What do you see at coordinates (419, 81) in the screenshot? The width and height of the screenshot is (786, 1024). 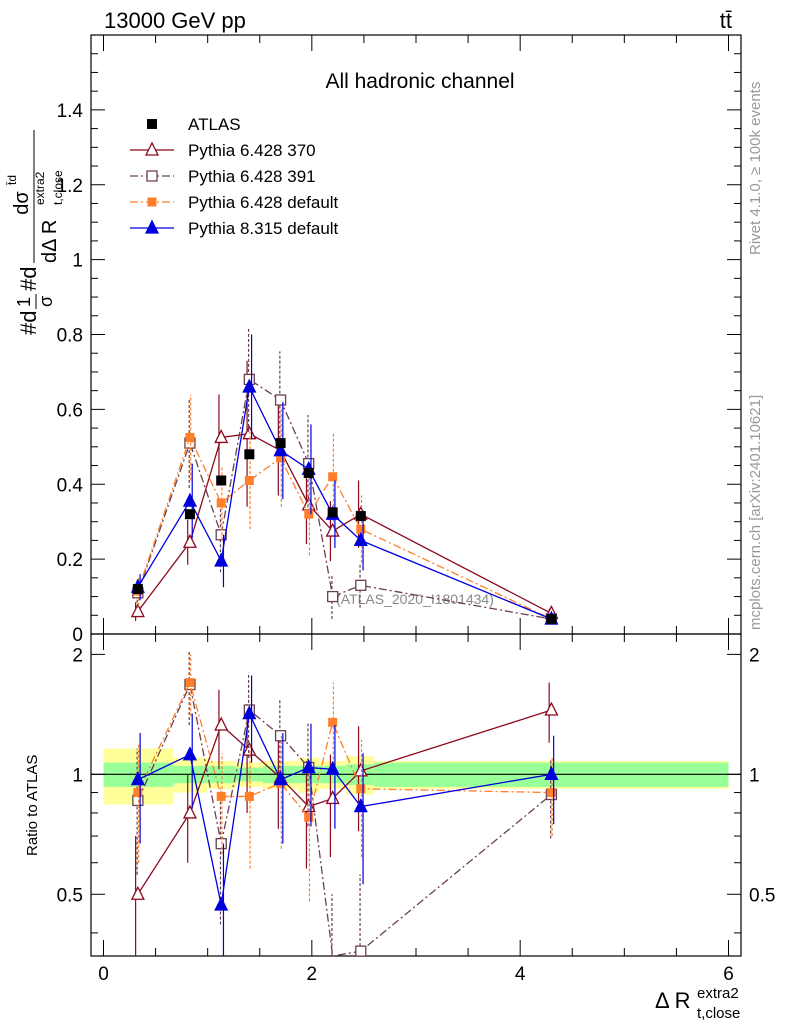 I see `chart-title: All hadronic channel` at bounding box center [419, 81].